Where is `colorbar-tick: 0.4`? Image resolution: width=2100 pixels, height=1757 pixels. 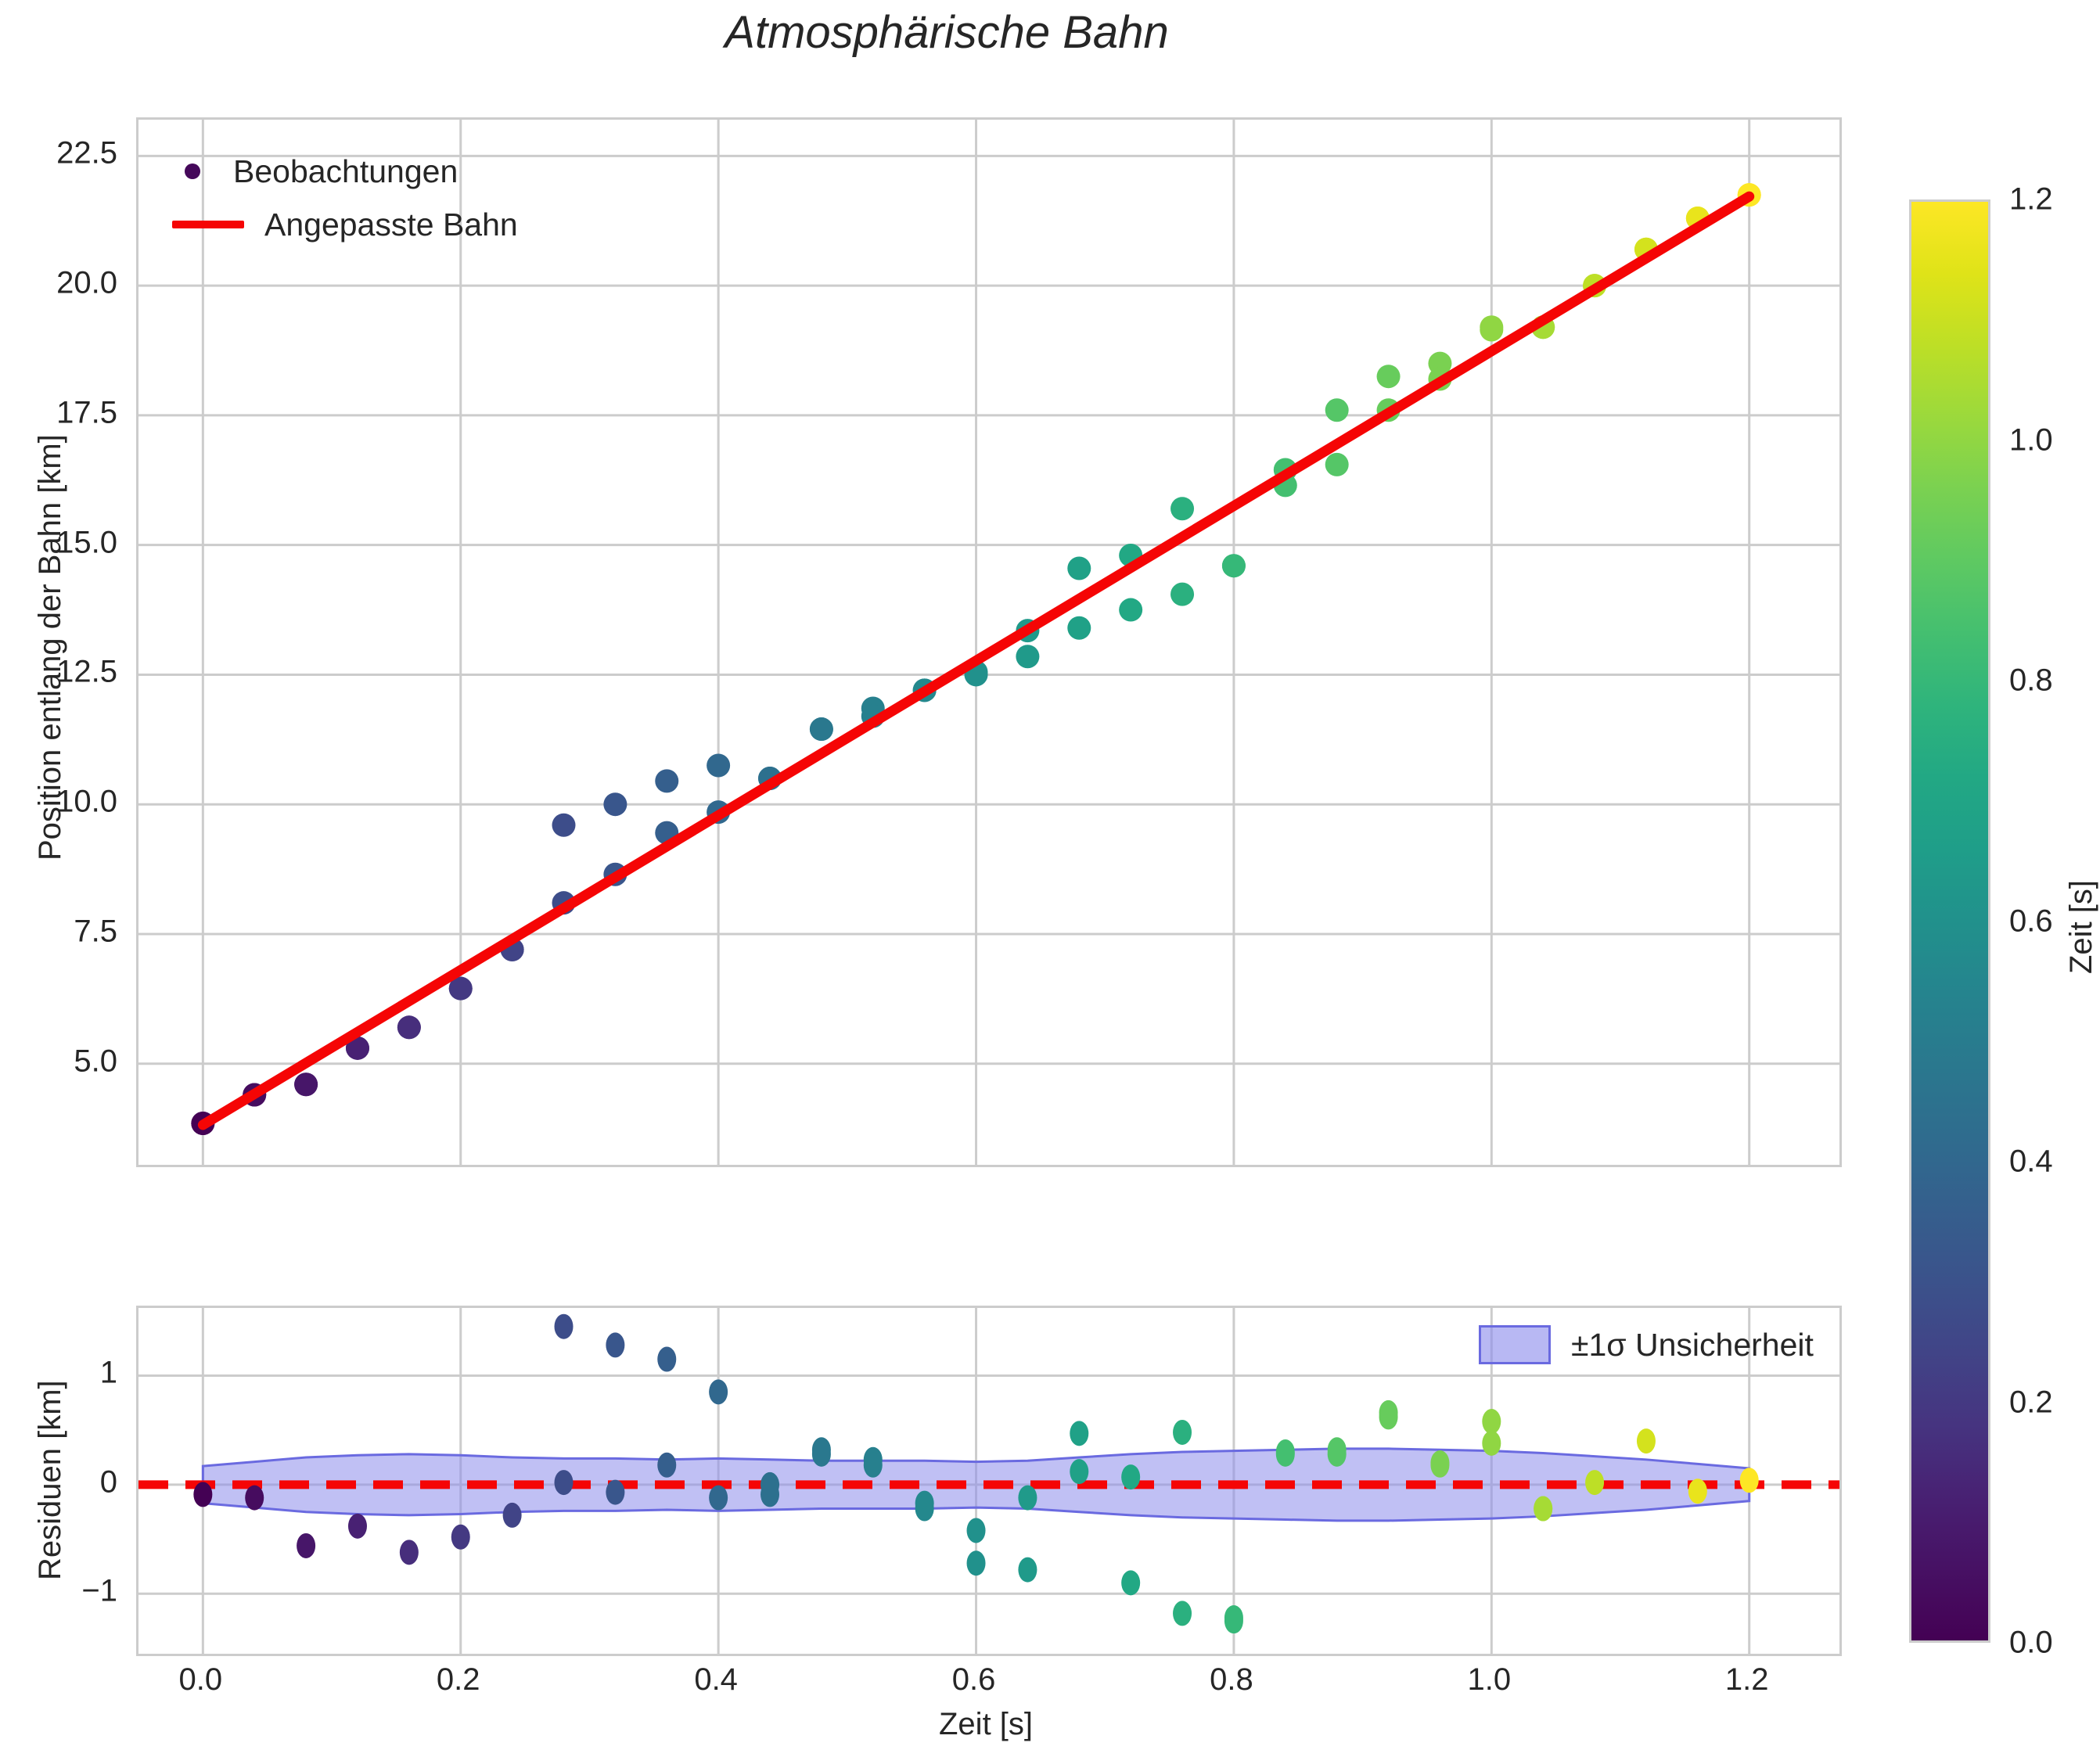 colorbar-tick: 0.4 is located at coordinates (2031, 1162).